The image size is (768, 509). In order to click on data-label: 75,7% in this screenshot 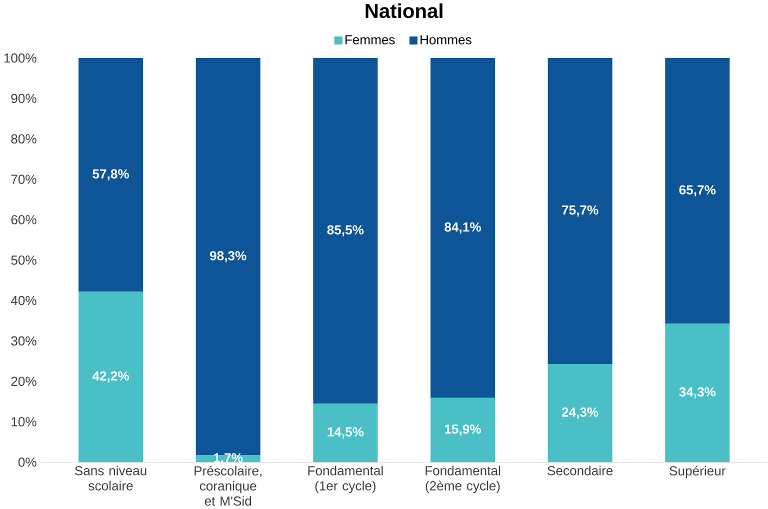, I will do `click(580, 211)`.